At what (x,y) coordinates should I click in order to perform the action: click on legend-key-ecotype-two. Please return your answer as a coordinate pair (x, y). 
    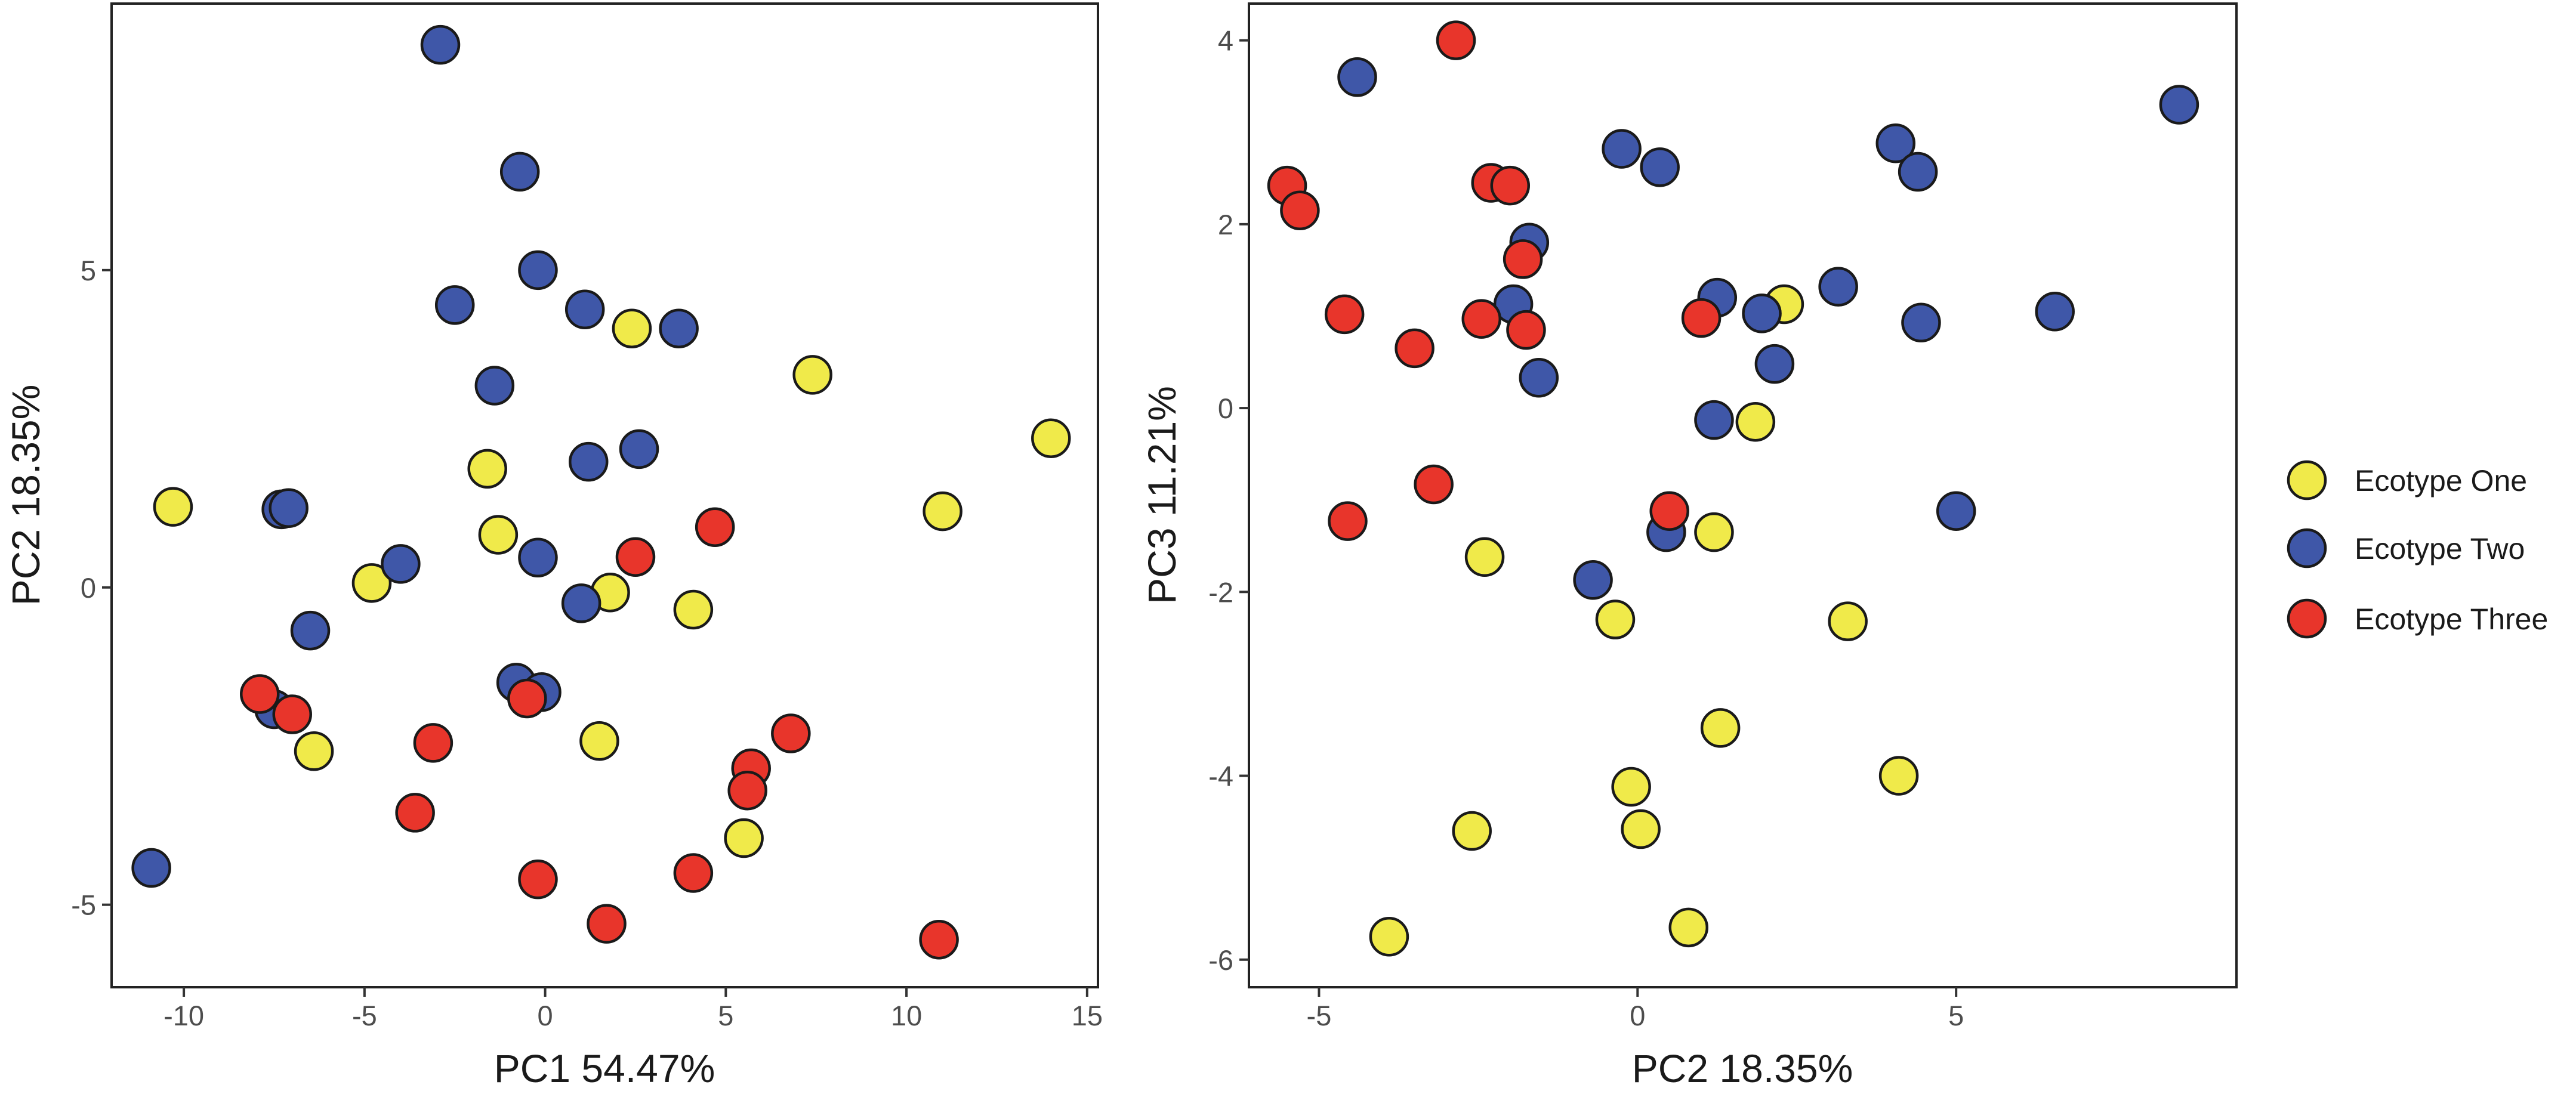
    Looking at the image, I should click on (2307, 548).